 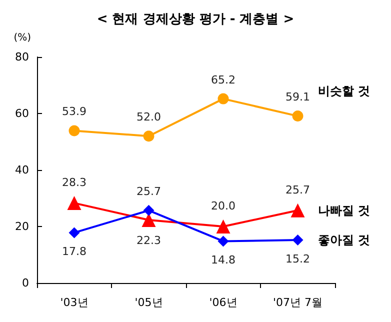 I want to click on series-label: 비슷할 것, so click(x=344, y=91).